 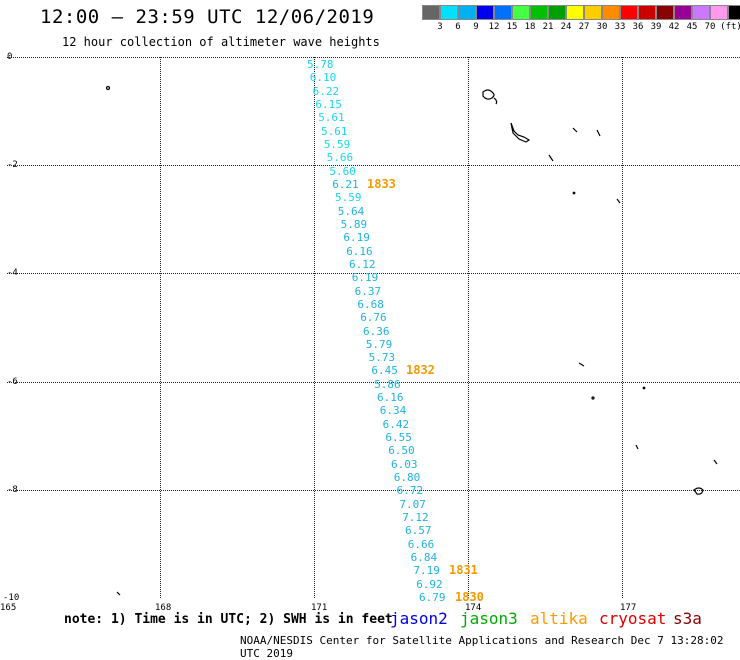 What do you see at coordinates (382, 358) in the screenshot?
I see `wave-height-value: 5.73` at bounding box center [382, 358].